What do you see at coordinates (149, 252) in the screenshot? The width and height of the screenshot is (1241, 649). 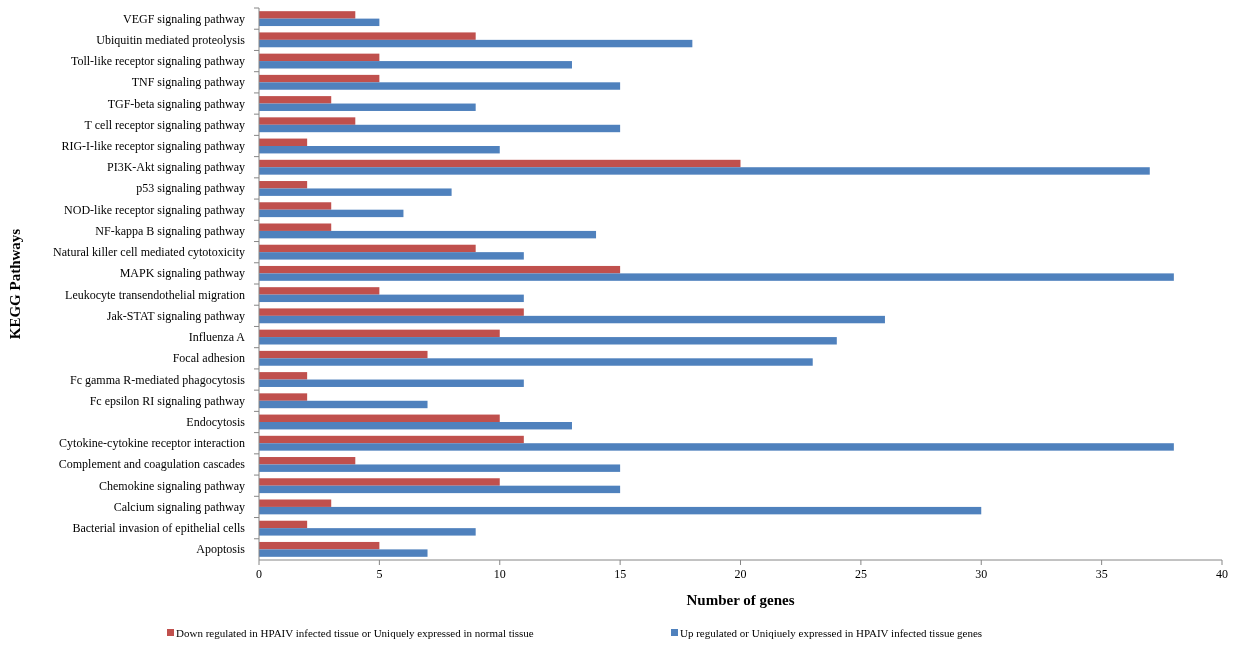 I see `y-tick-label: Natural killer cell mediated cytotoxicity` at bounding box center [149, 252].